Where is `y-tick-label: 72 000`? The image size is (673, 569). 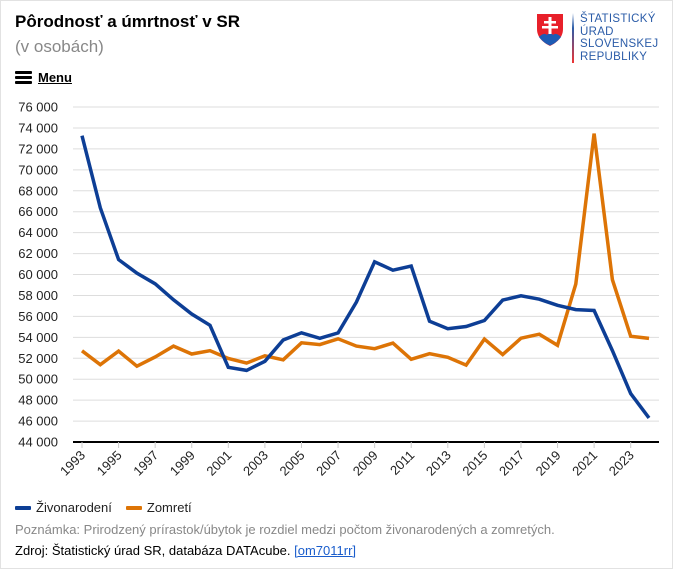 y-tick-label: 72 000 is located at coordinates (38, 148).